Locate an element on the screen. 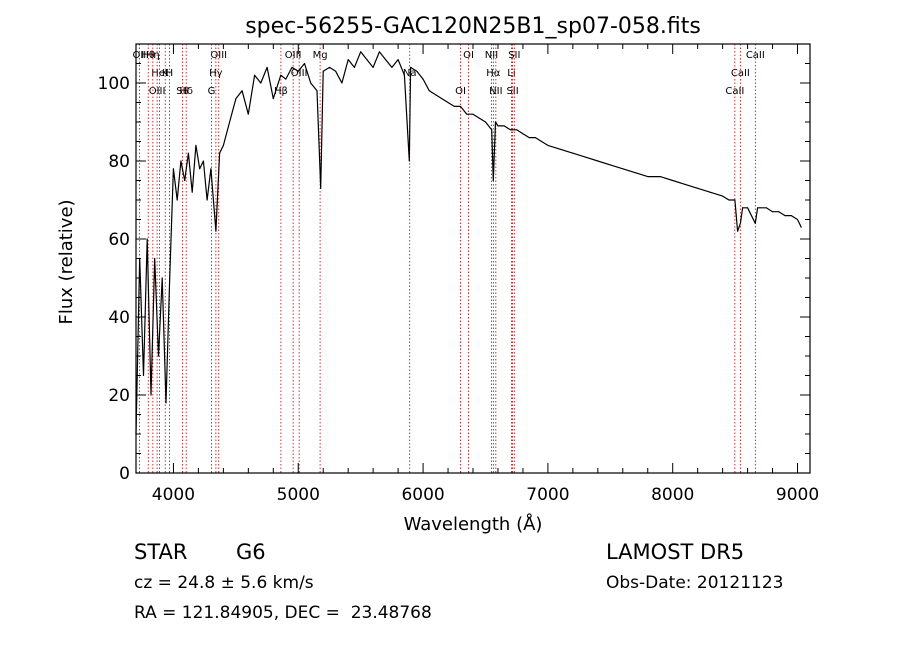 This screenshot has height=649, width=900. marker-label: Hη is located at coordinates (153, 55).